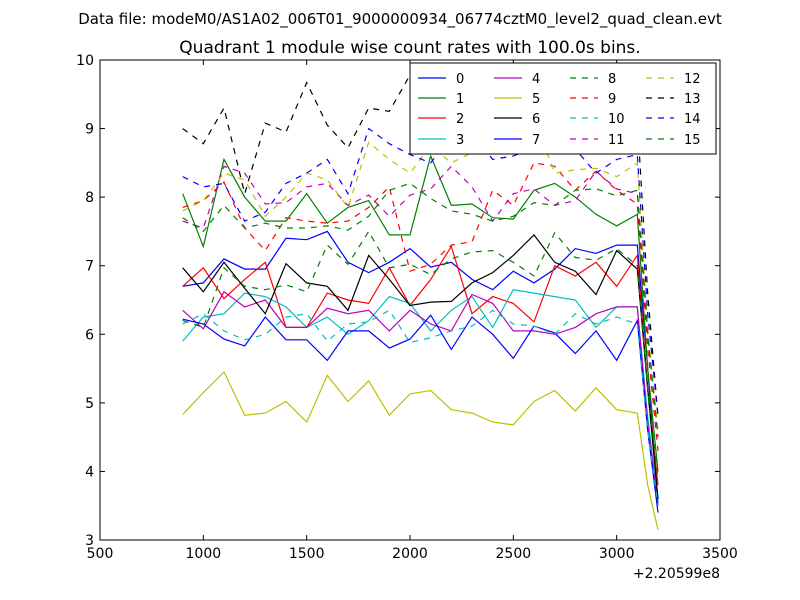  I want to click on x-tick-label-2500: 2500, so click(514, 554).